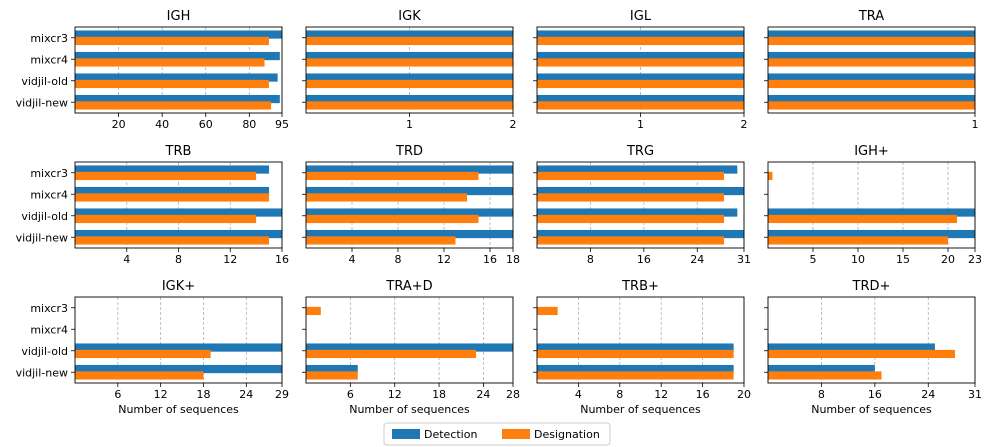 The width and height of the screenshot is (987, 447). Describe the element at coordinates (640, 124) in the screenshot. I see `x-tick-label: 1` at that location.